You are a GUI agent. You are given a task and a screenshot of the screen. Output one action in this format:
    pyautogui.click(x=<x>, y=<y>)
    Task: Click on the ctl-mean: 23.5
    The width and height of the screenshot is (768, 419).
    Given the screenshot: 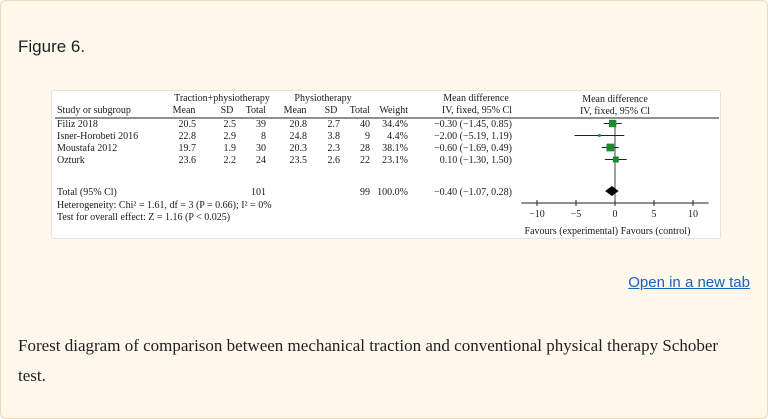 What is the action you would take?
    pyautogui.click(x=299, y=160)
    